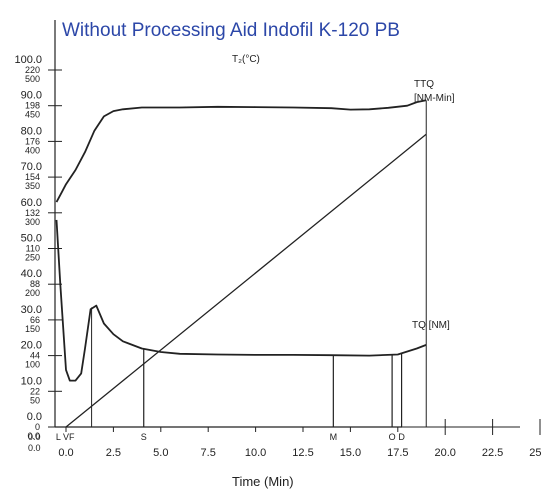  Describe the element at coordinates (431, 325) in the screenshot. I see `tq-series-label: TQ [NM]` at that location.